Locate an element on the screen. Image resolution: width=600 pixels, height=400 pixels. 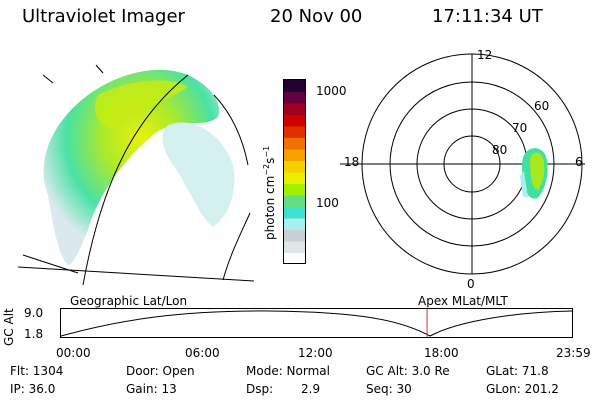
mlt-label-12: 12 is located at coordinates (484, 55).